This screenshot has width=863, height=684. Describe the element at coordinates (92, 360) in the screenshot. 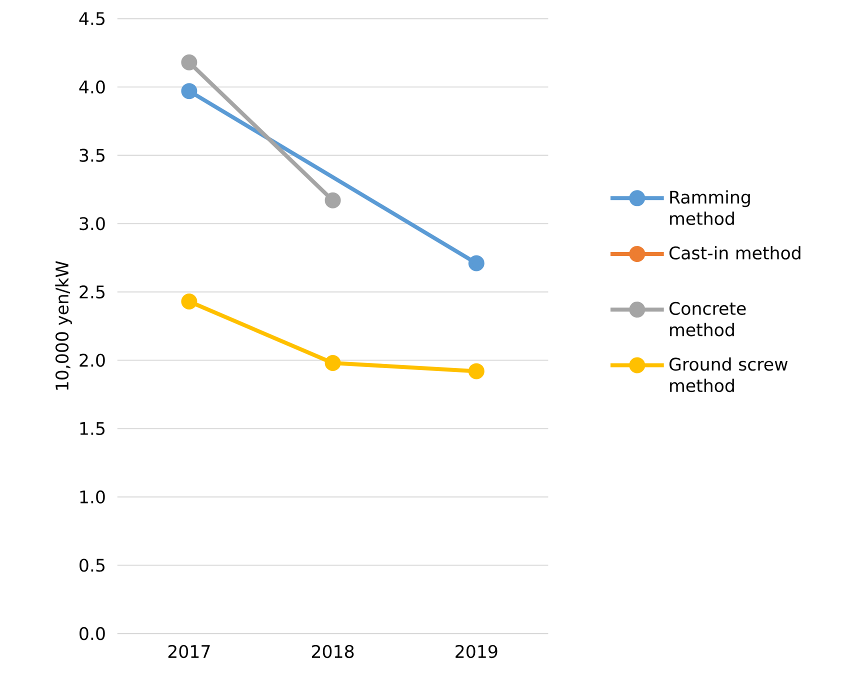

I see `y-tick-label: 2.0` at that location.